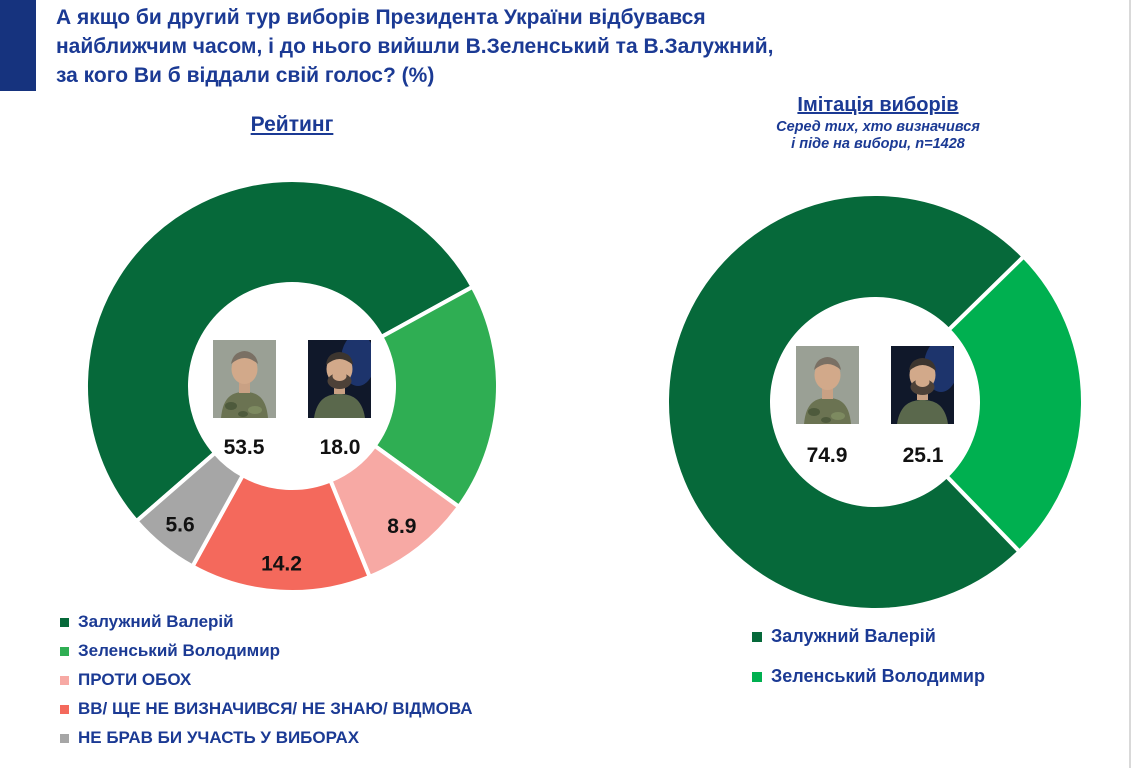 Image resolution: width=1131 pixels, height=768 pixels. I want to click on slice-value-label: 14.2, so click(281, 564).